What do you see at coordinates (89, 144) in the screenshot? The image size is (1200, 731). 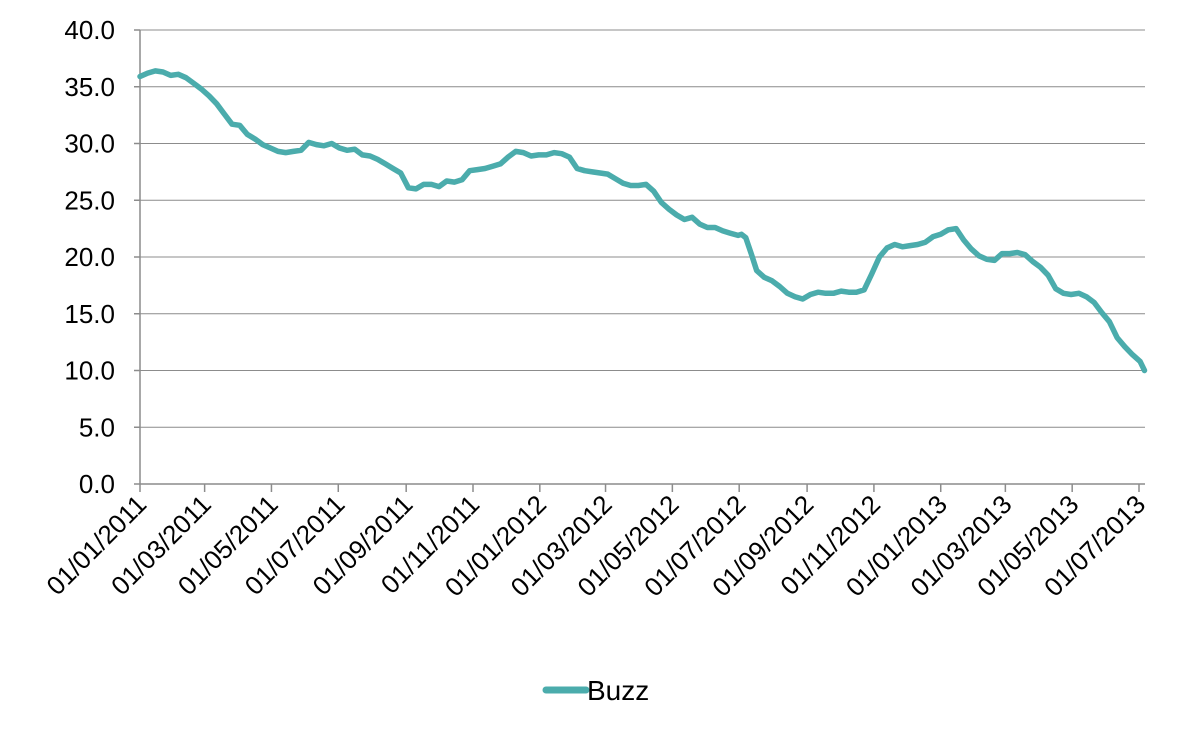 I see `y-tick-label: 30.0` at bounding box center [89, 144].